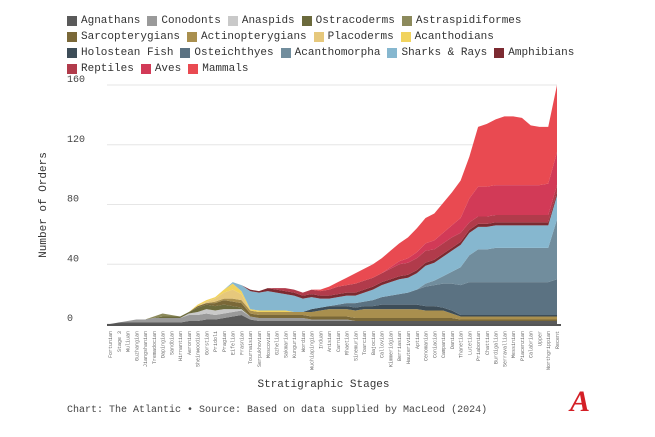 The width and height of the screenshot is (655, 437). I want to click on legend-label: Reptiles, so click(107, 68).